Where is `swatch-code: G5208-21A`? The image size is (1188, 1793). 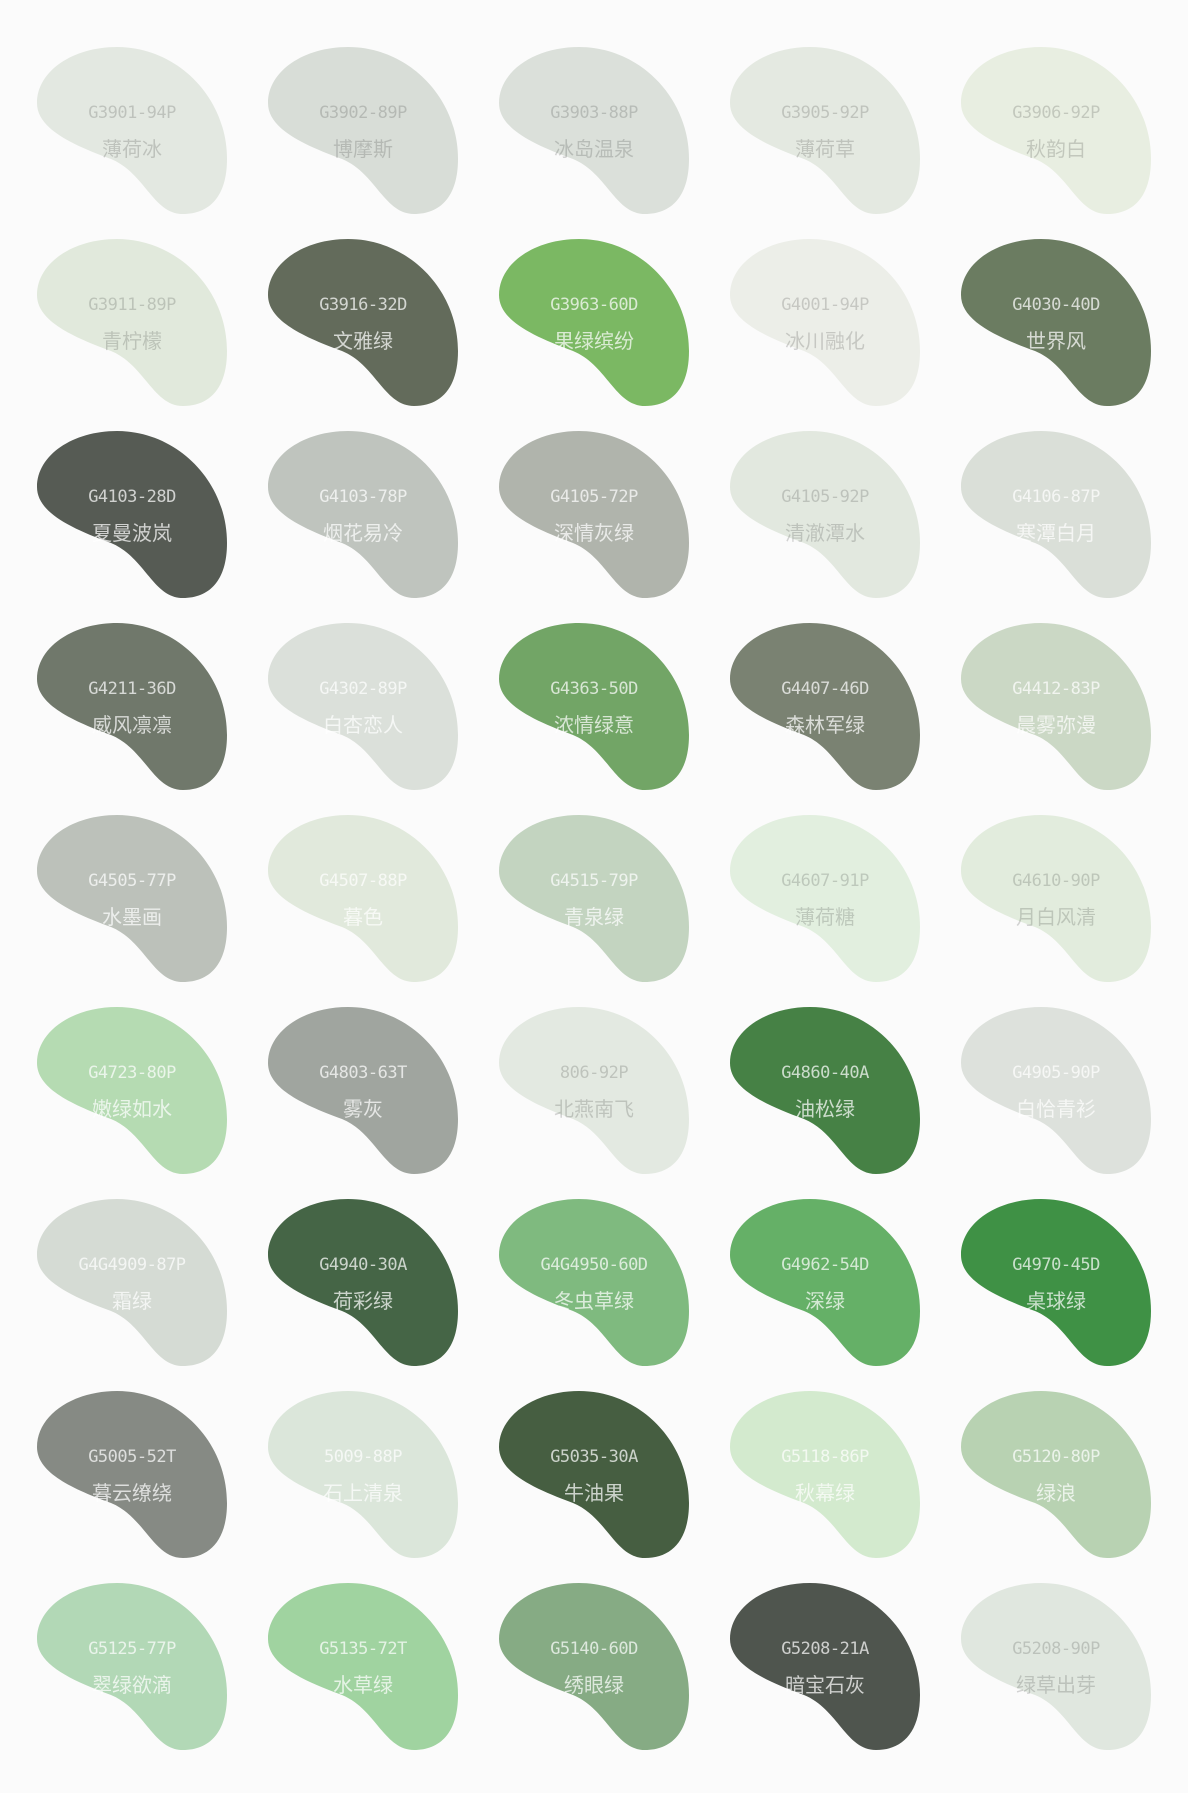 swatch-code: G5208-21A is located at coordinates (825, 1649).